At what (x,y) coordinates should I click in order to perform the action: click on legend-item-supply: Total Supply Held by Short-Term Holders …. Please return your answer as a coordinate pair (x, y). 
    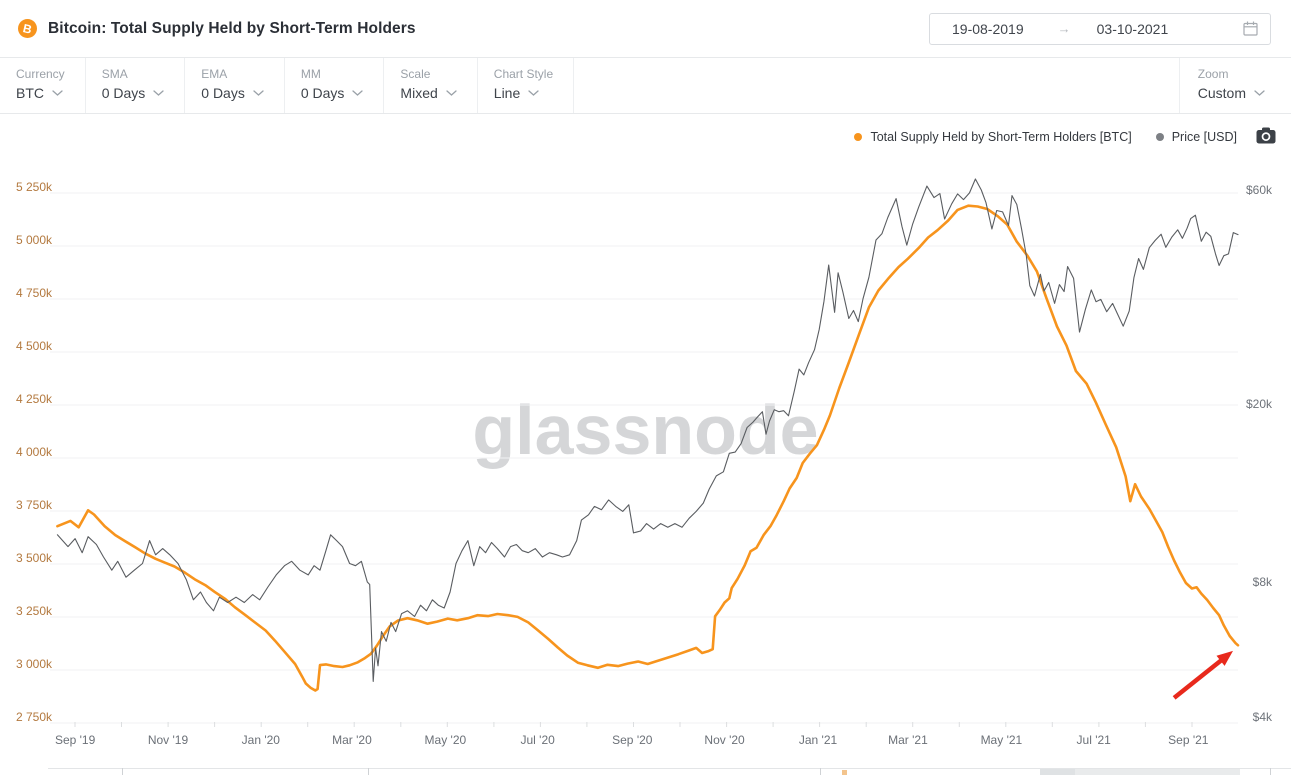
    Looking at the image, I should click on (993, 137).